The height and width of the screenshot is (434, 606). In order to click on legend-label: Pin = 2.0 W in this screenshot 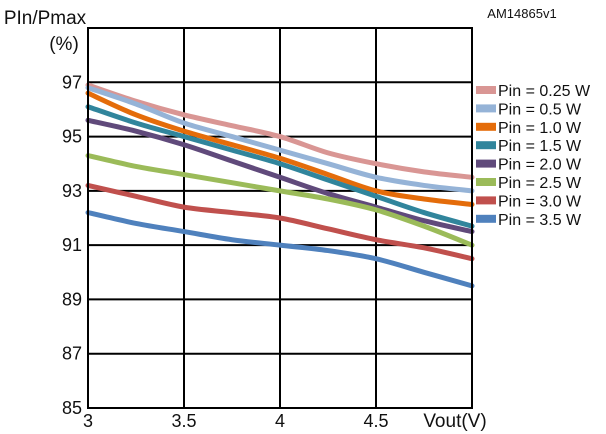, I will do `click(540, 165)`.